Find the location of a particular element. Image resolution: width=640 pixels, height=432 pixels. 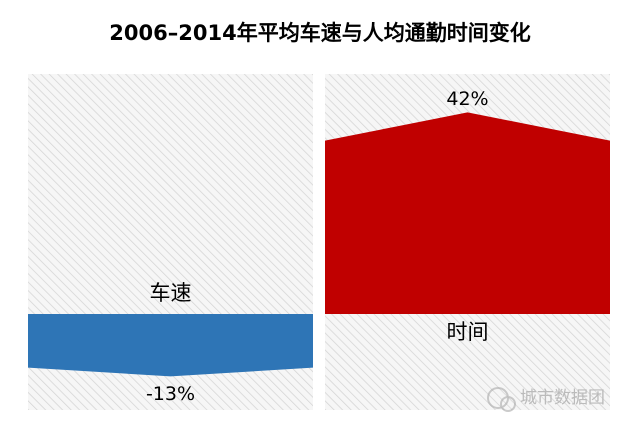

category-label: 时间 is located at coordinates (468, 332).